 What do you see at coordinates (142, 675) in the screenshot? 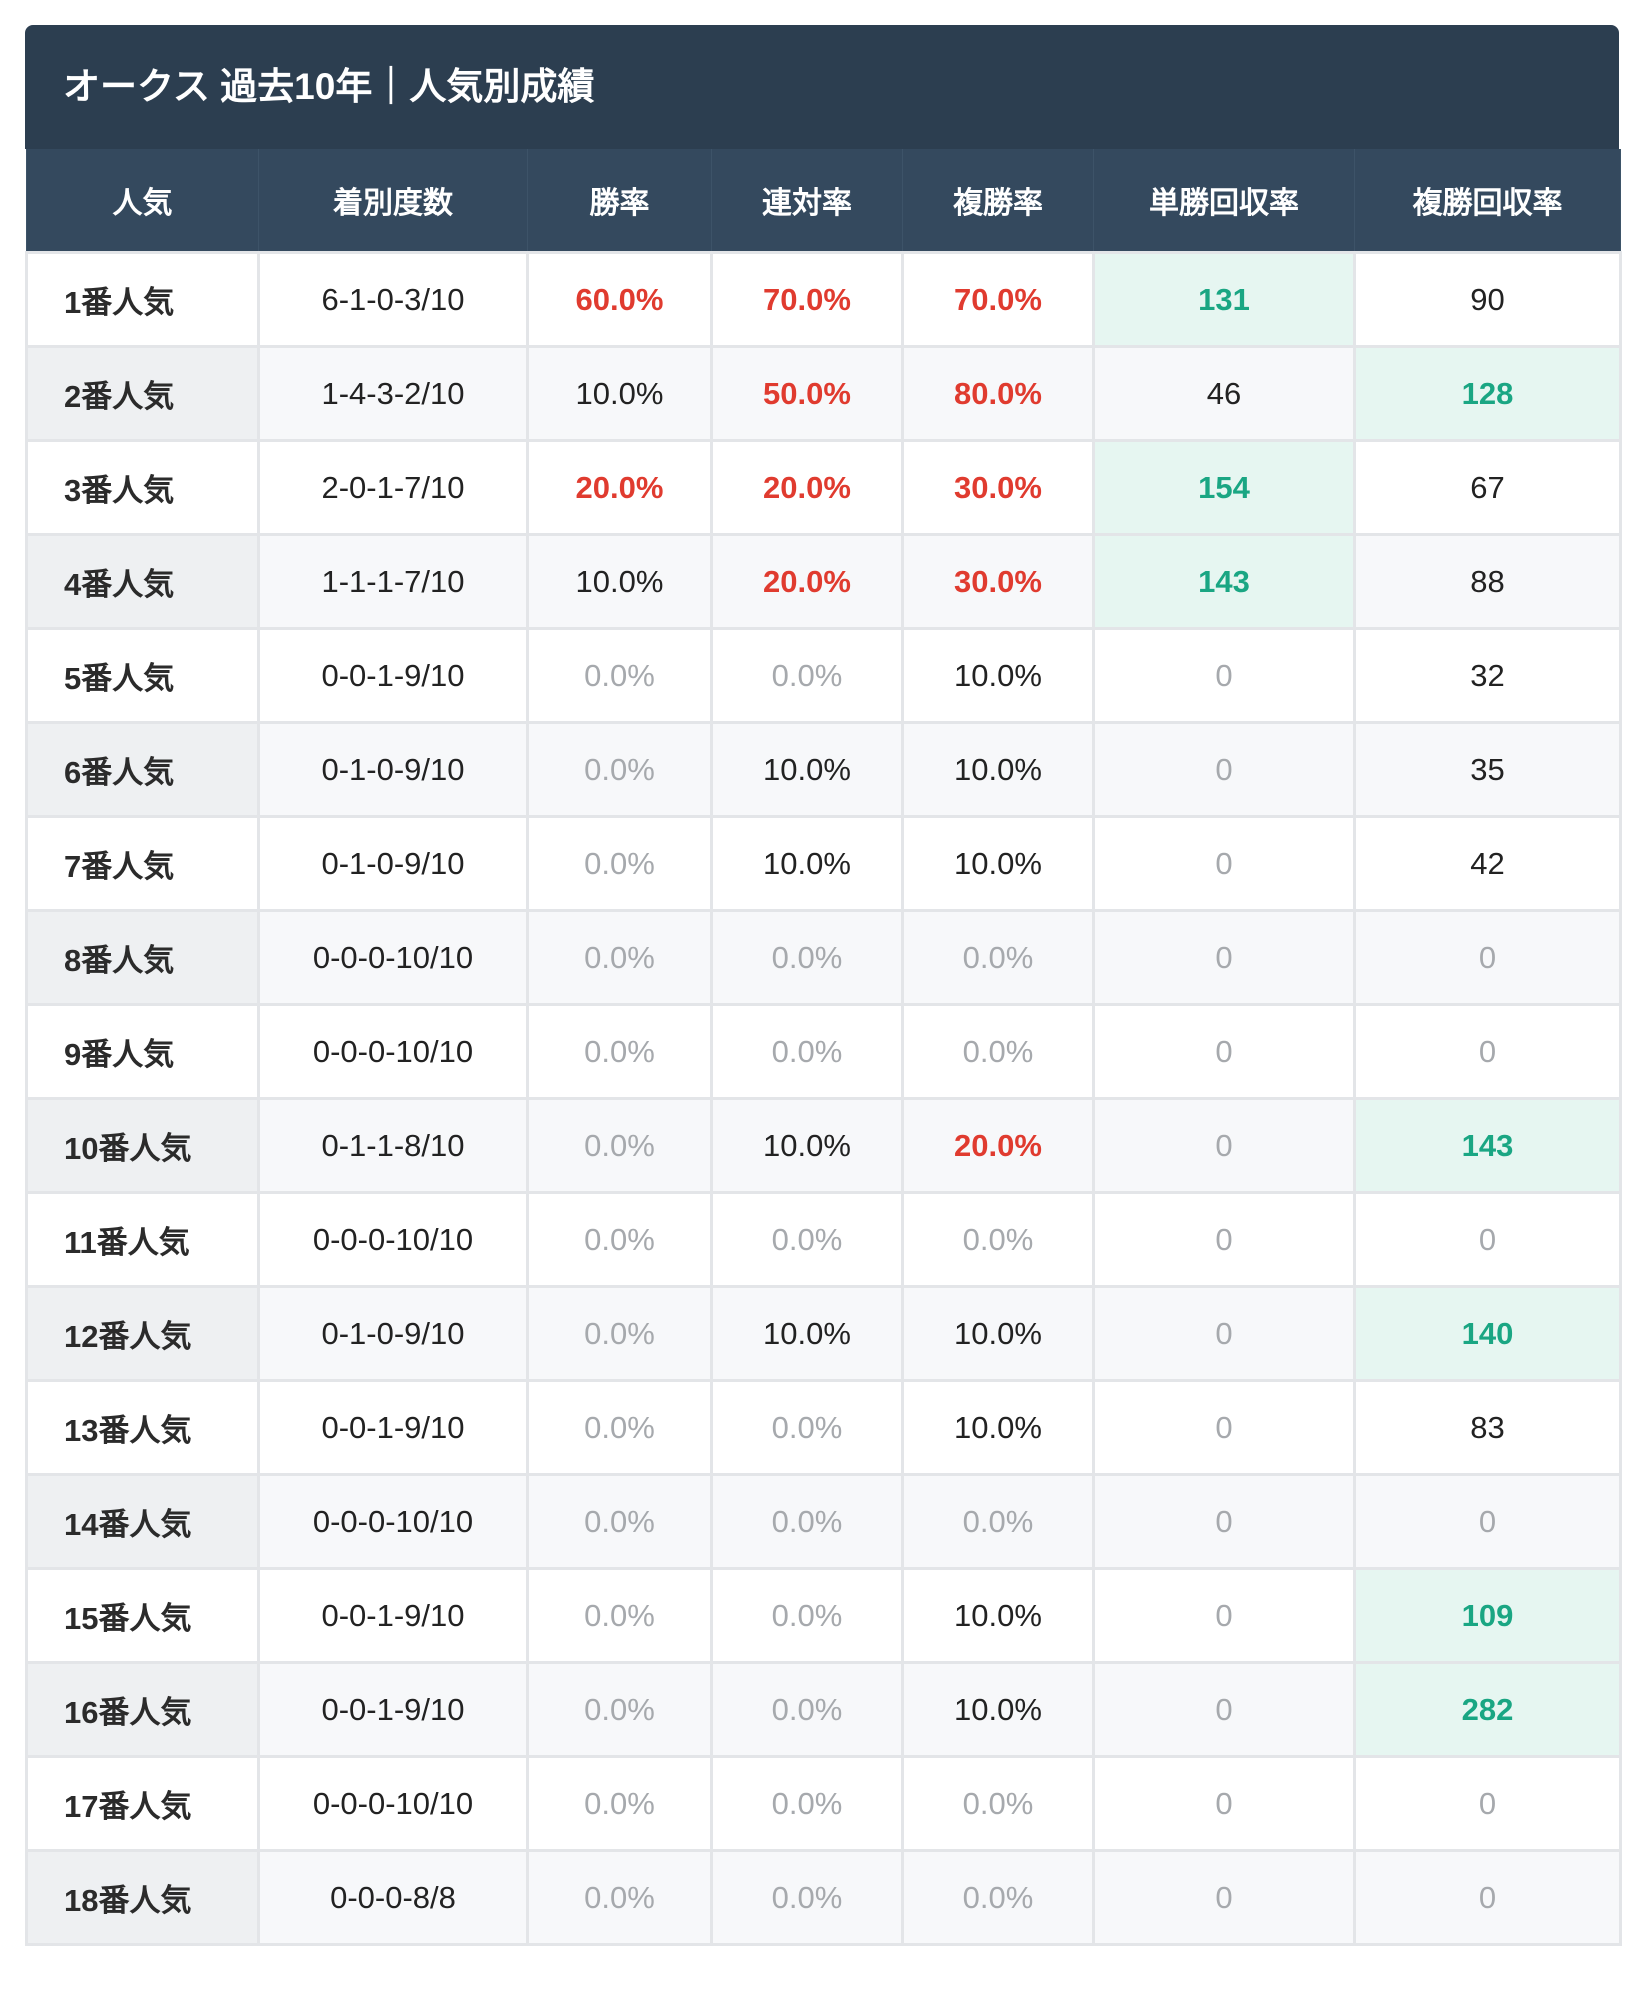
I see `row-header: 5番人気` at bounding box center [142, 675].